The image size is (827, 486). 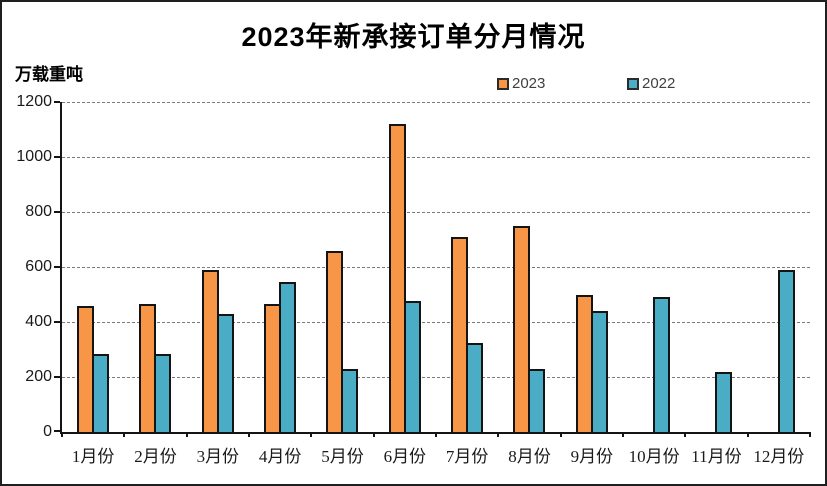 I want to click on bar-2022-8月份, so click(x=537, y=400).